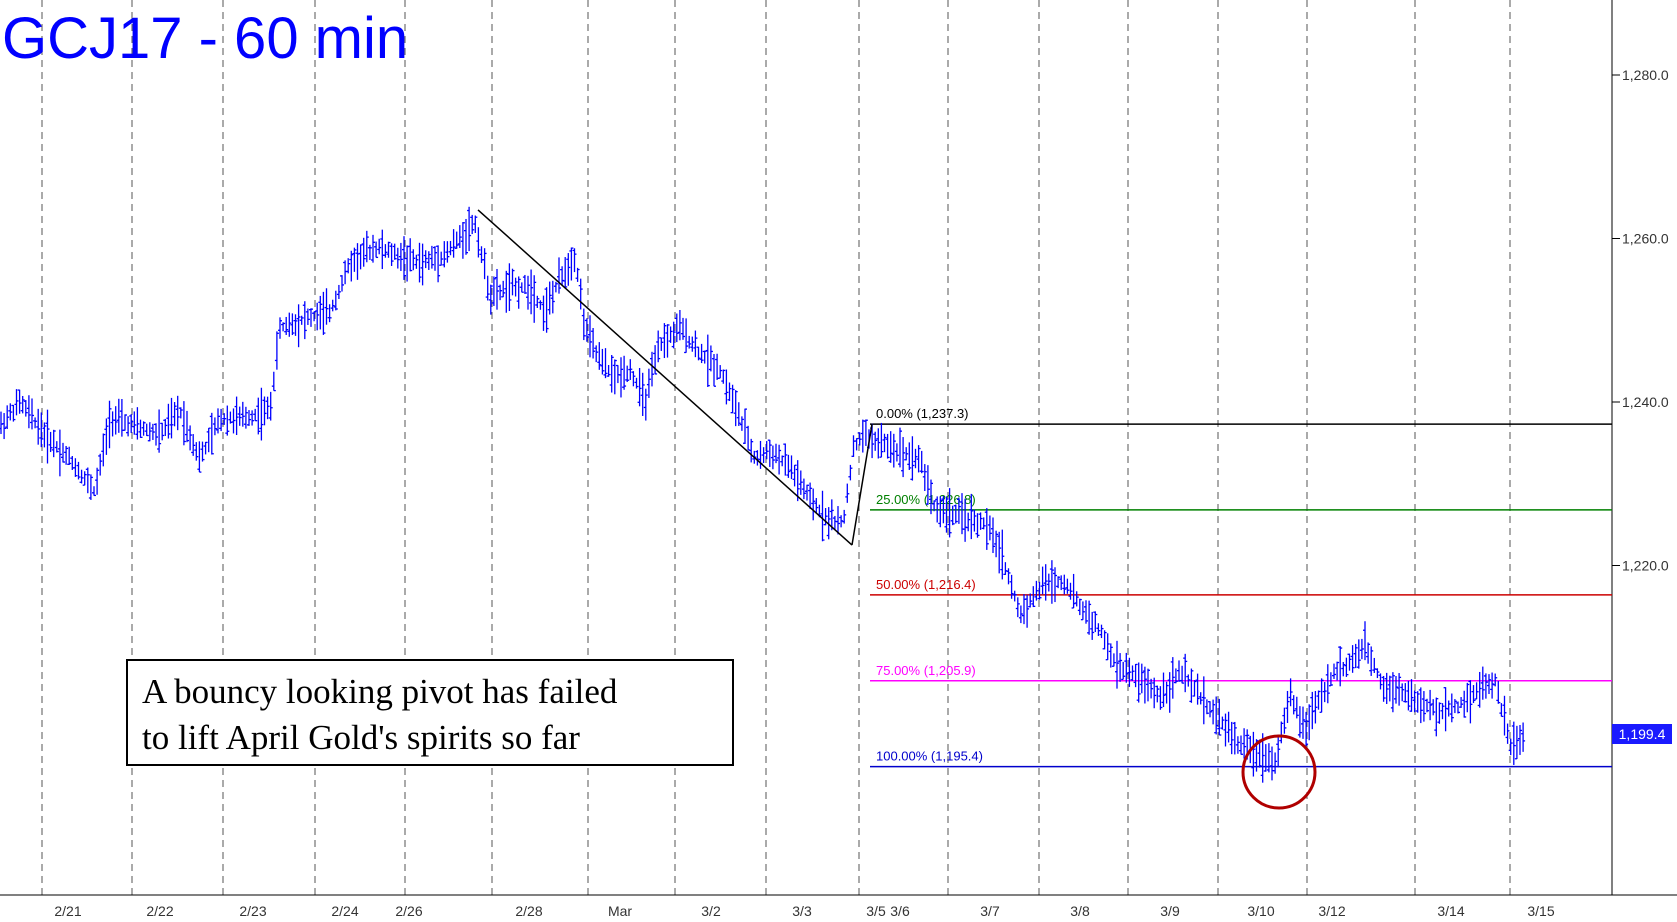 Image resolution: width=1677 pixels, height=922 pixels. Describe the element at coordinates (1645, 239) in the screenshot. I see `y-tick-label: 1,260.0` at that location.